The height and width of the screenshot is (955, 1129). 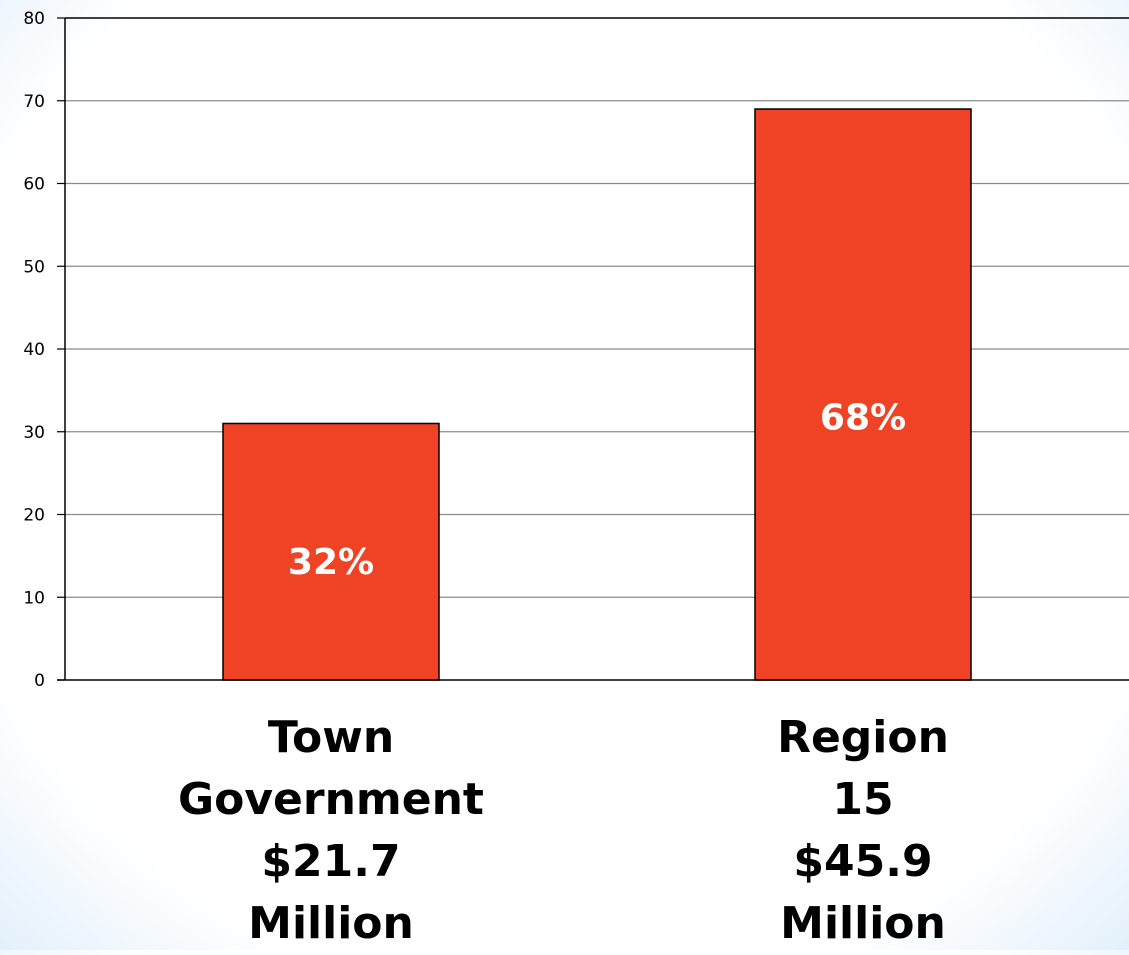 What do you see at coordinates (34, 185) in the screenshot?
I see `y-tick-label: 60` at bounding box center [34, 185].